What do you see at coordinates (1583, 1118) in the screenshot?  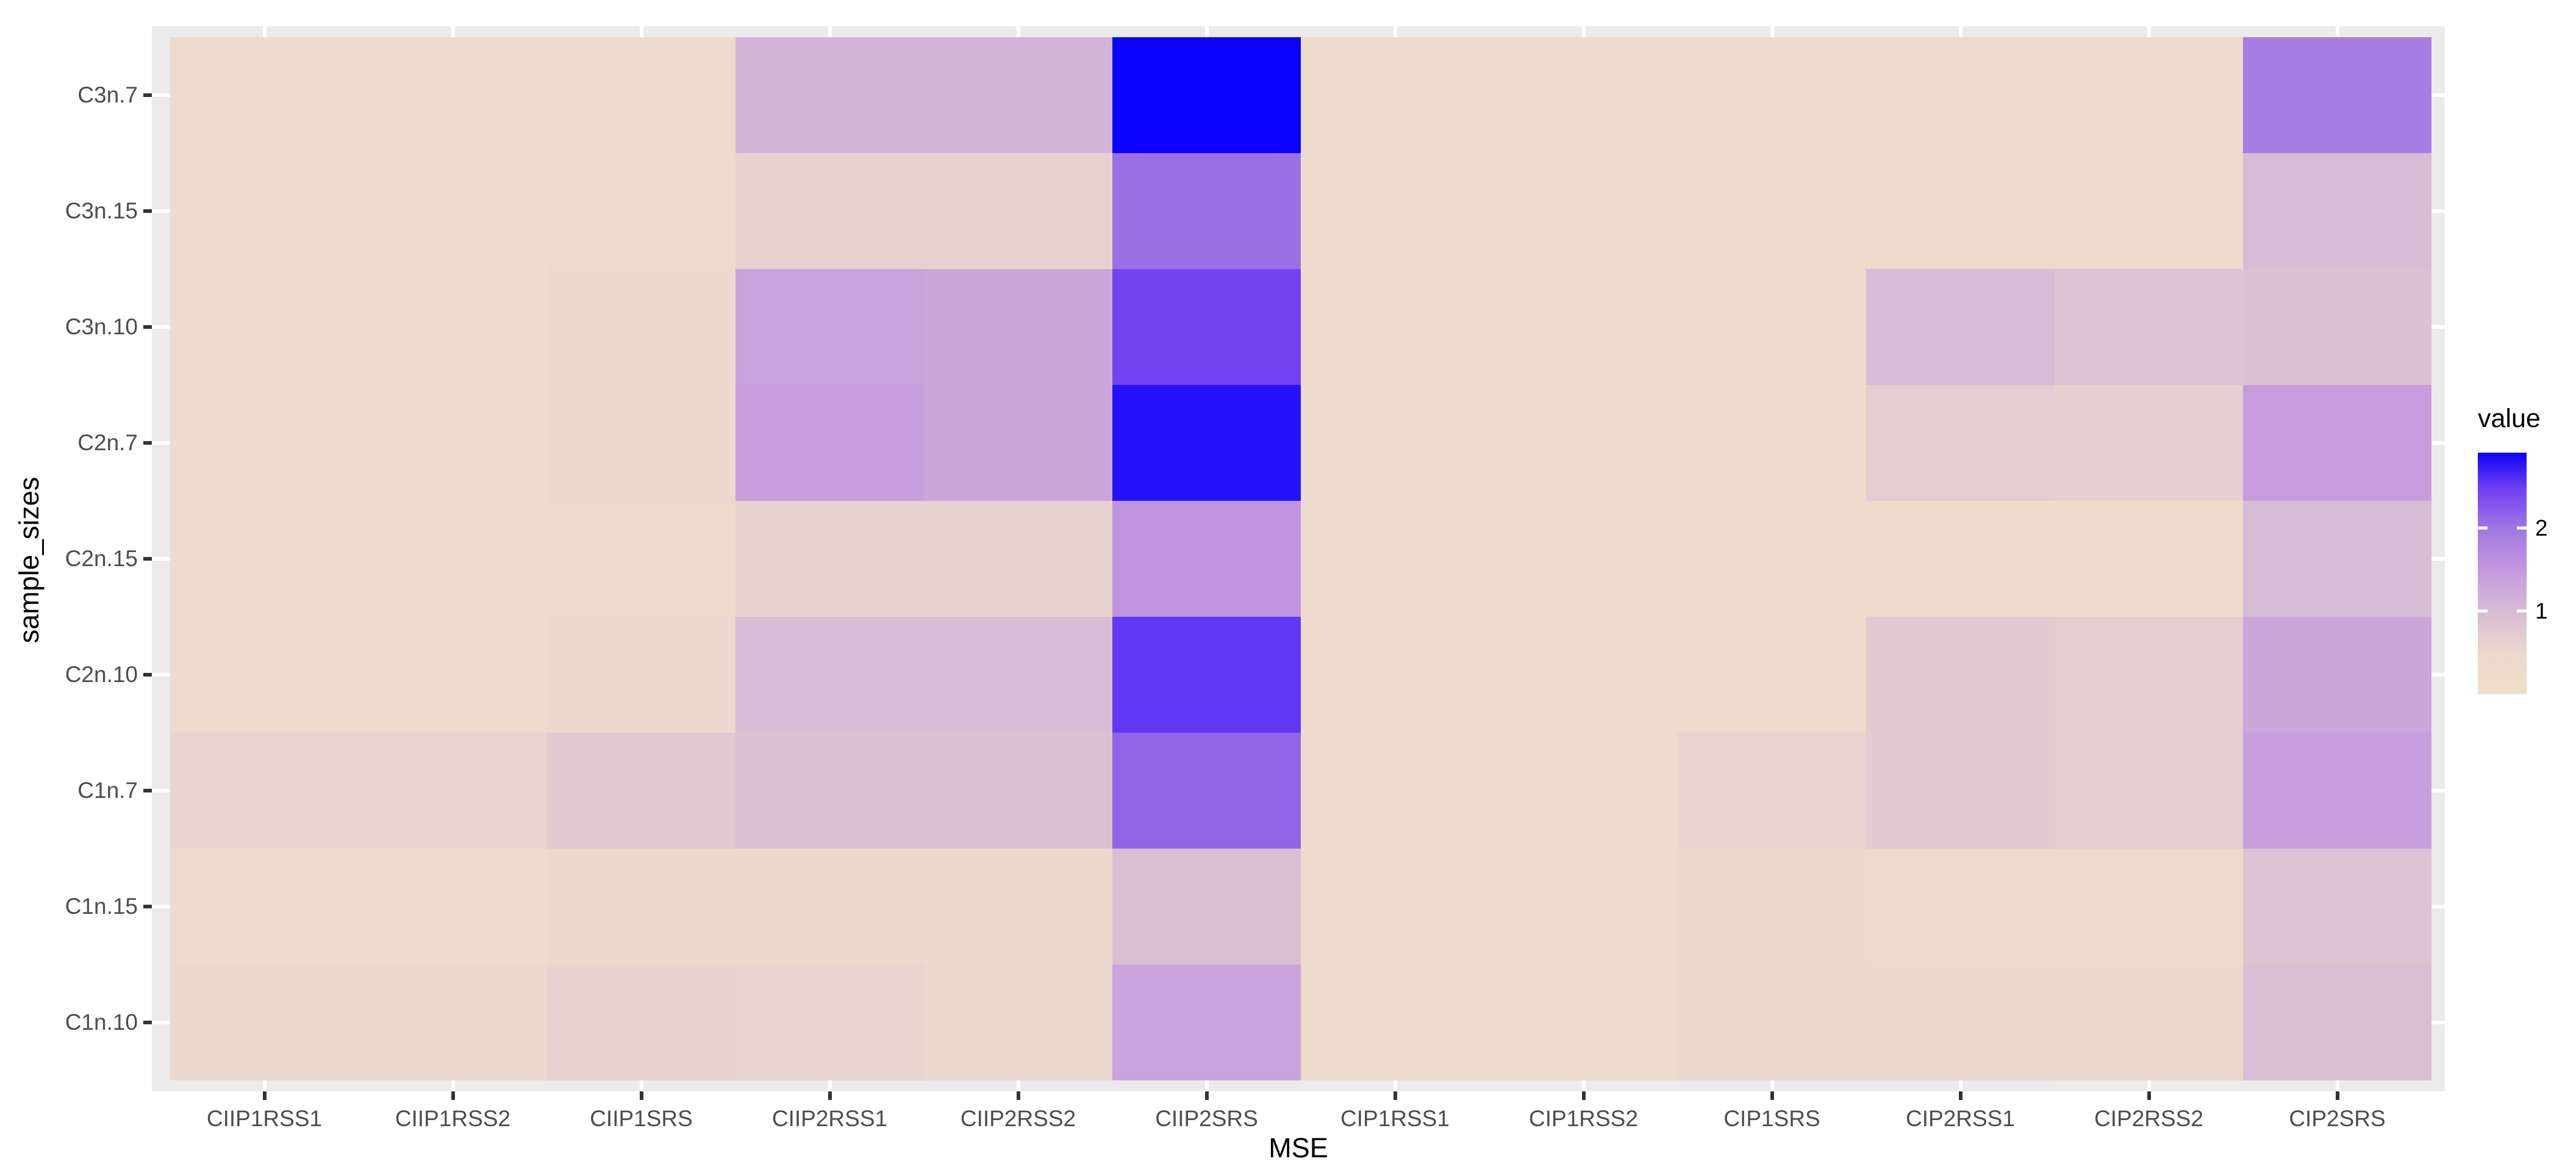 I see `x-tick-label: CIP1RSS2` at bounding box center [1583, 1118].